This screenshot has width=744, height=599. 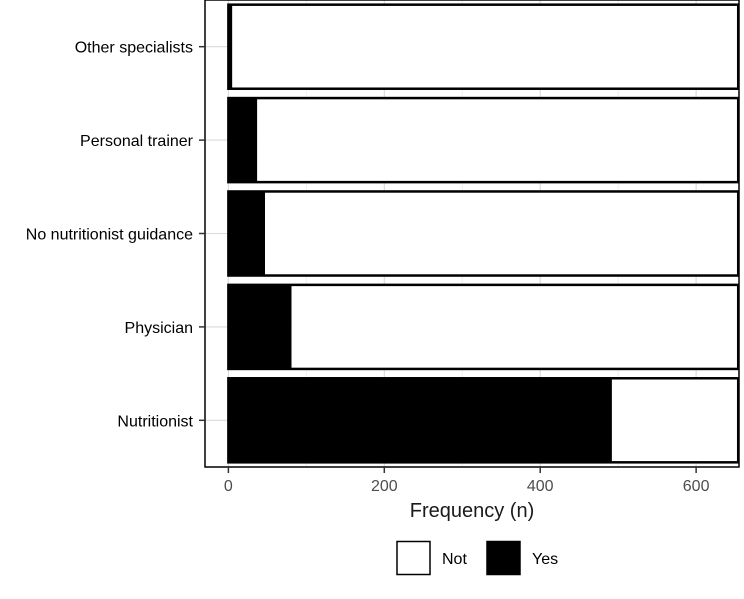 I want to click on bar-not-nutritionist, so click(x=675, y=420).